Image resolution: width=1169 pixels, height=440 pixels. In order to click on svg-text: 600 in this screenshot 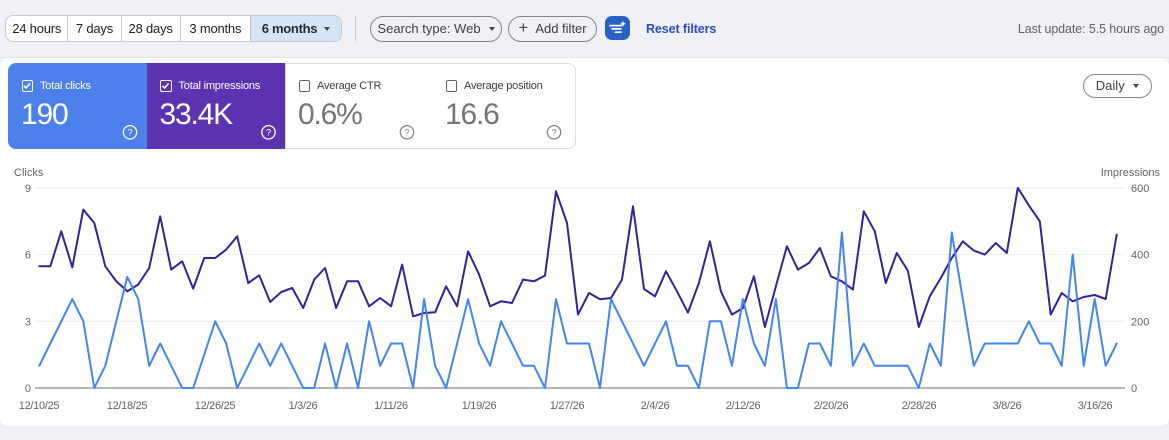, I will do `click(1140, 189)`.